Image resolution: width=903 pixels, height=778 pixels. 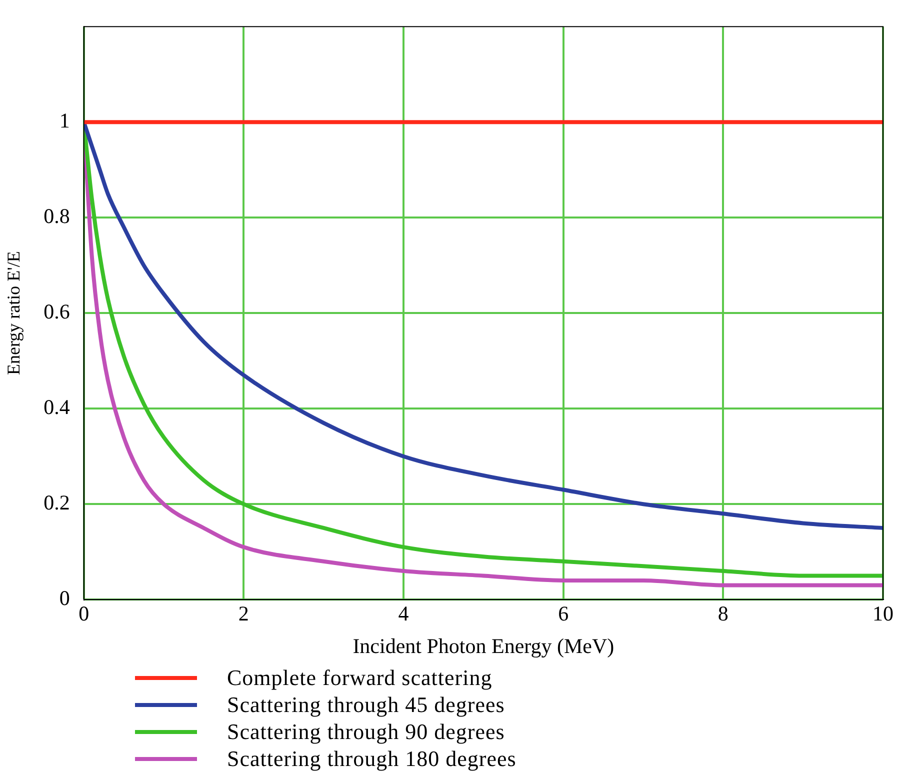 I want to click on y-axis-title: Energy ratio E'/E, so click(x=14, y=313).